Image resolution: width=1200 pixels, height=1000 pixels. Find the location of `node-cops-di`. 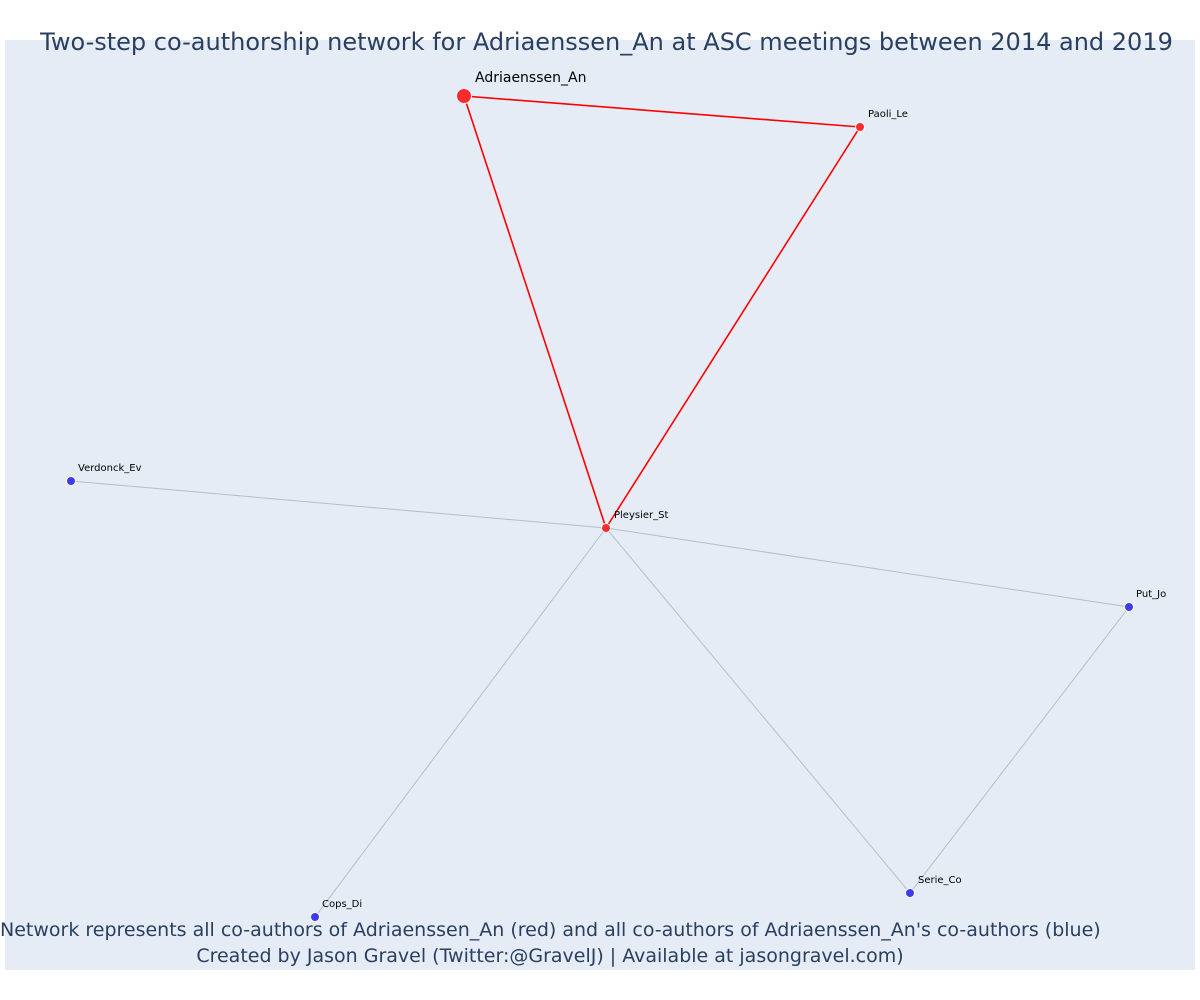

node-cops-di is located at coordinates (315, 917).